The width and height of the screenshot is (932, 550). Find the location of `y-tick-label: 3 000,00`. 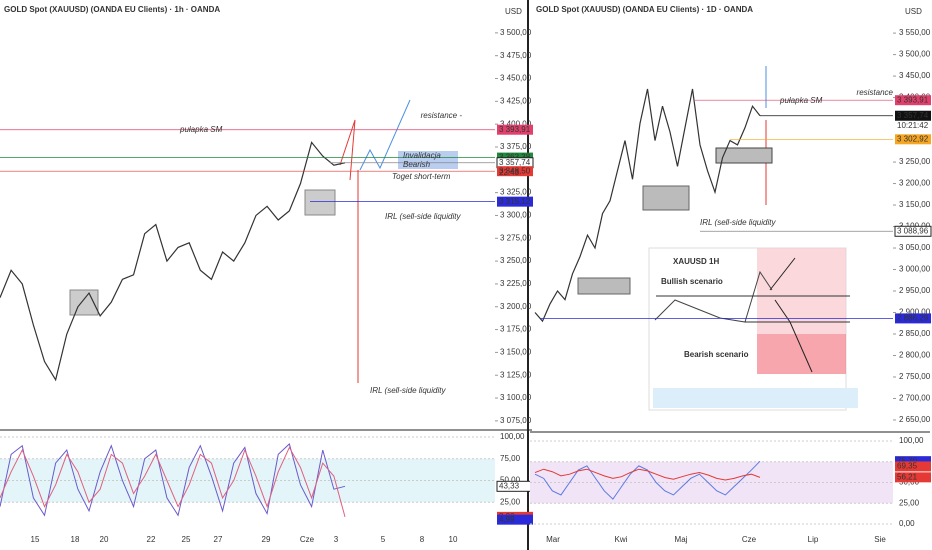

y-tick-label: 3 000,00 is located at coordinates (915, 269).